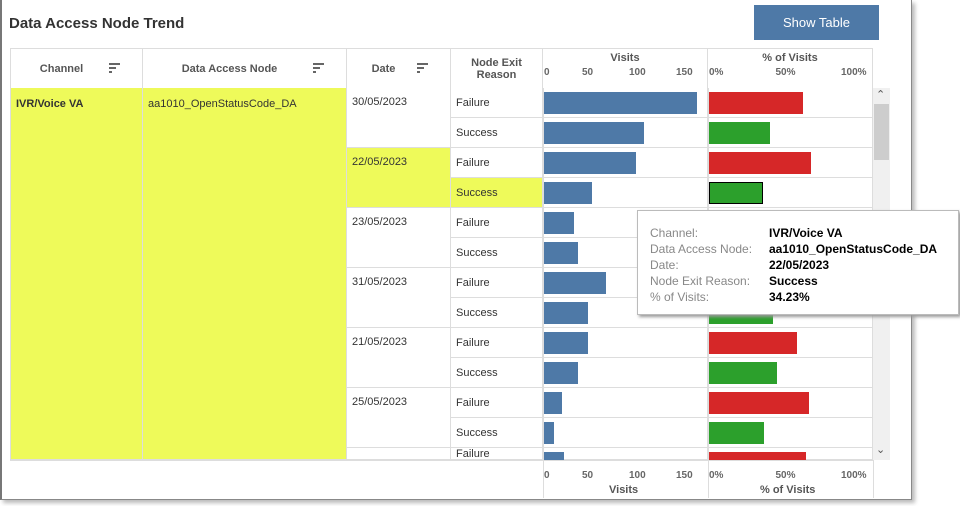 The height and width of the screenshot is (506, 960). I want to click on tooltip-key: Data Access Node:, so click(701, 249).